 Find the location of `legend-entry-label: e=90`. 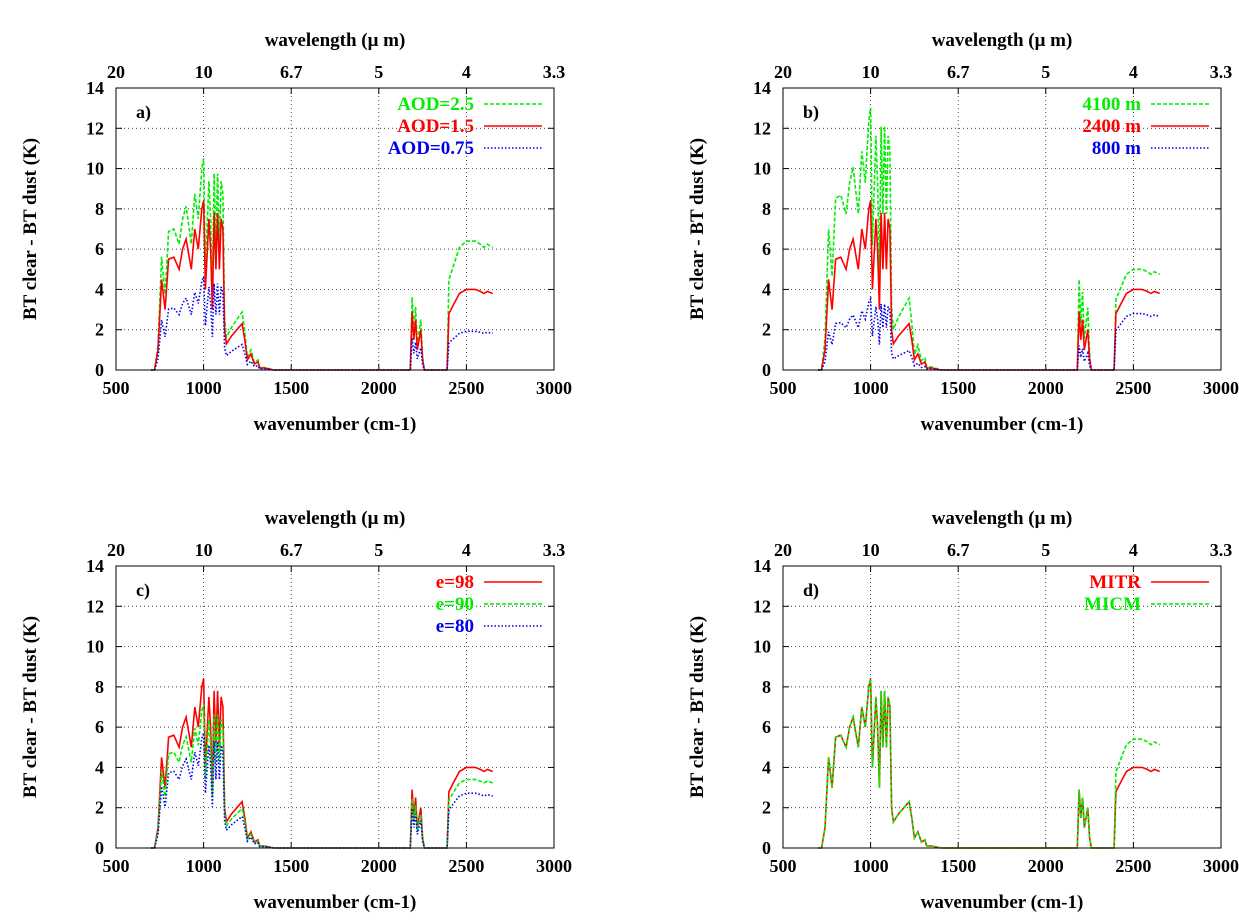

legend-entry-label: e=90 is located at coordinates (455, 604).